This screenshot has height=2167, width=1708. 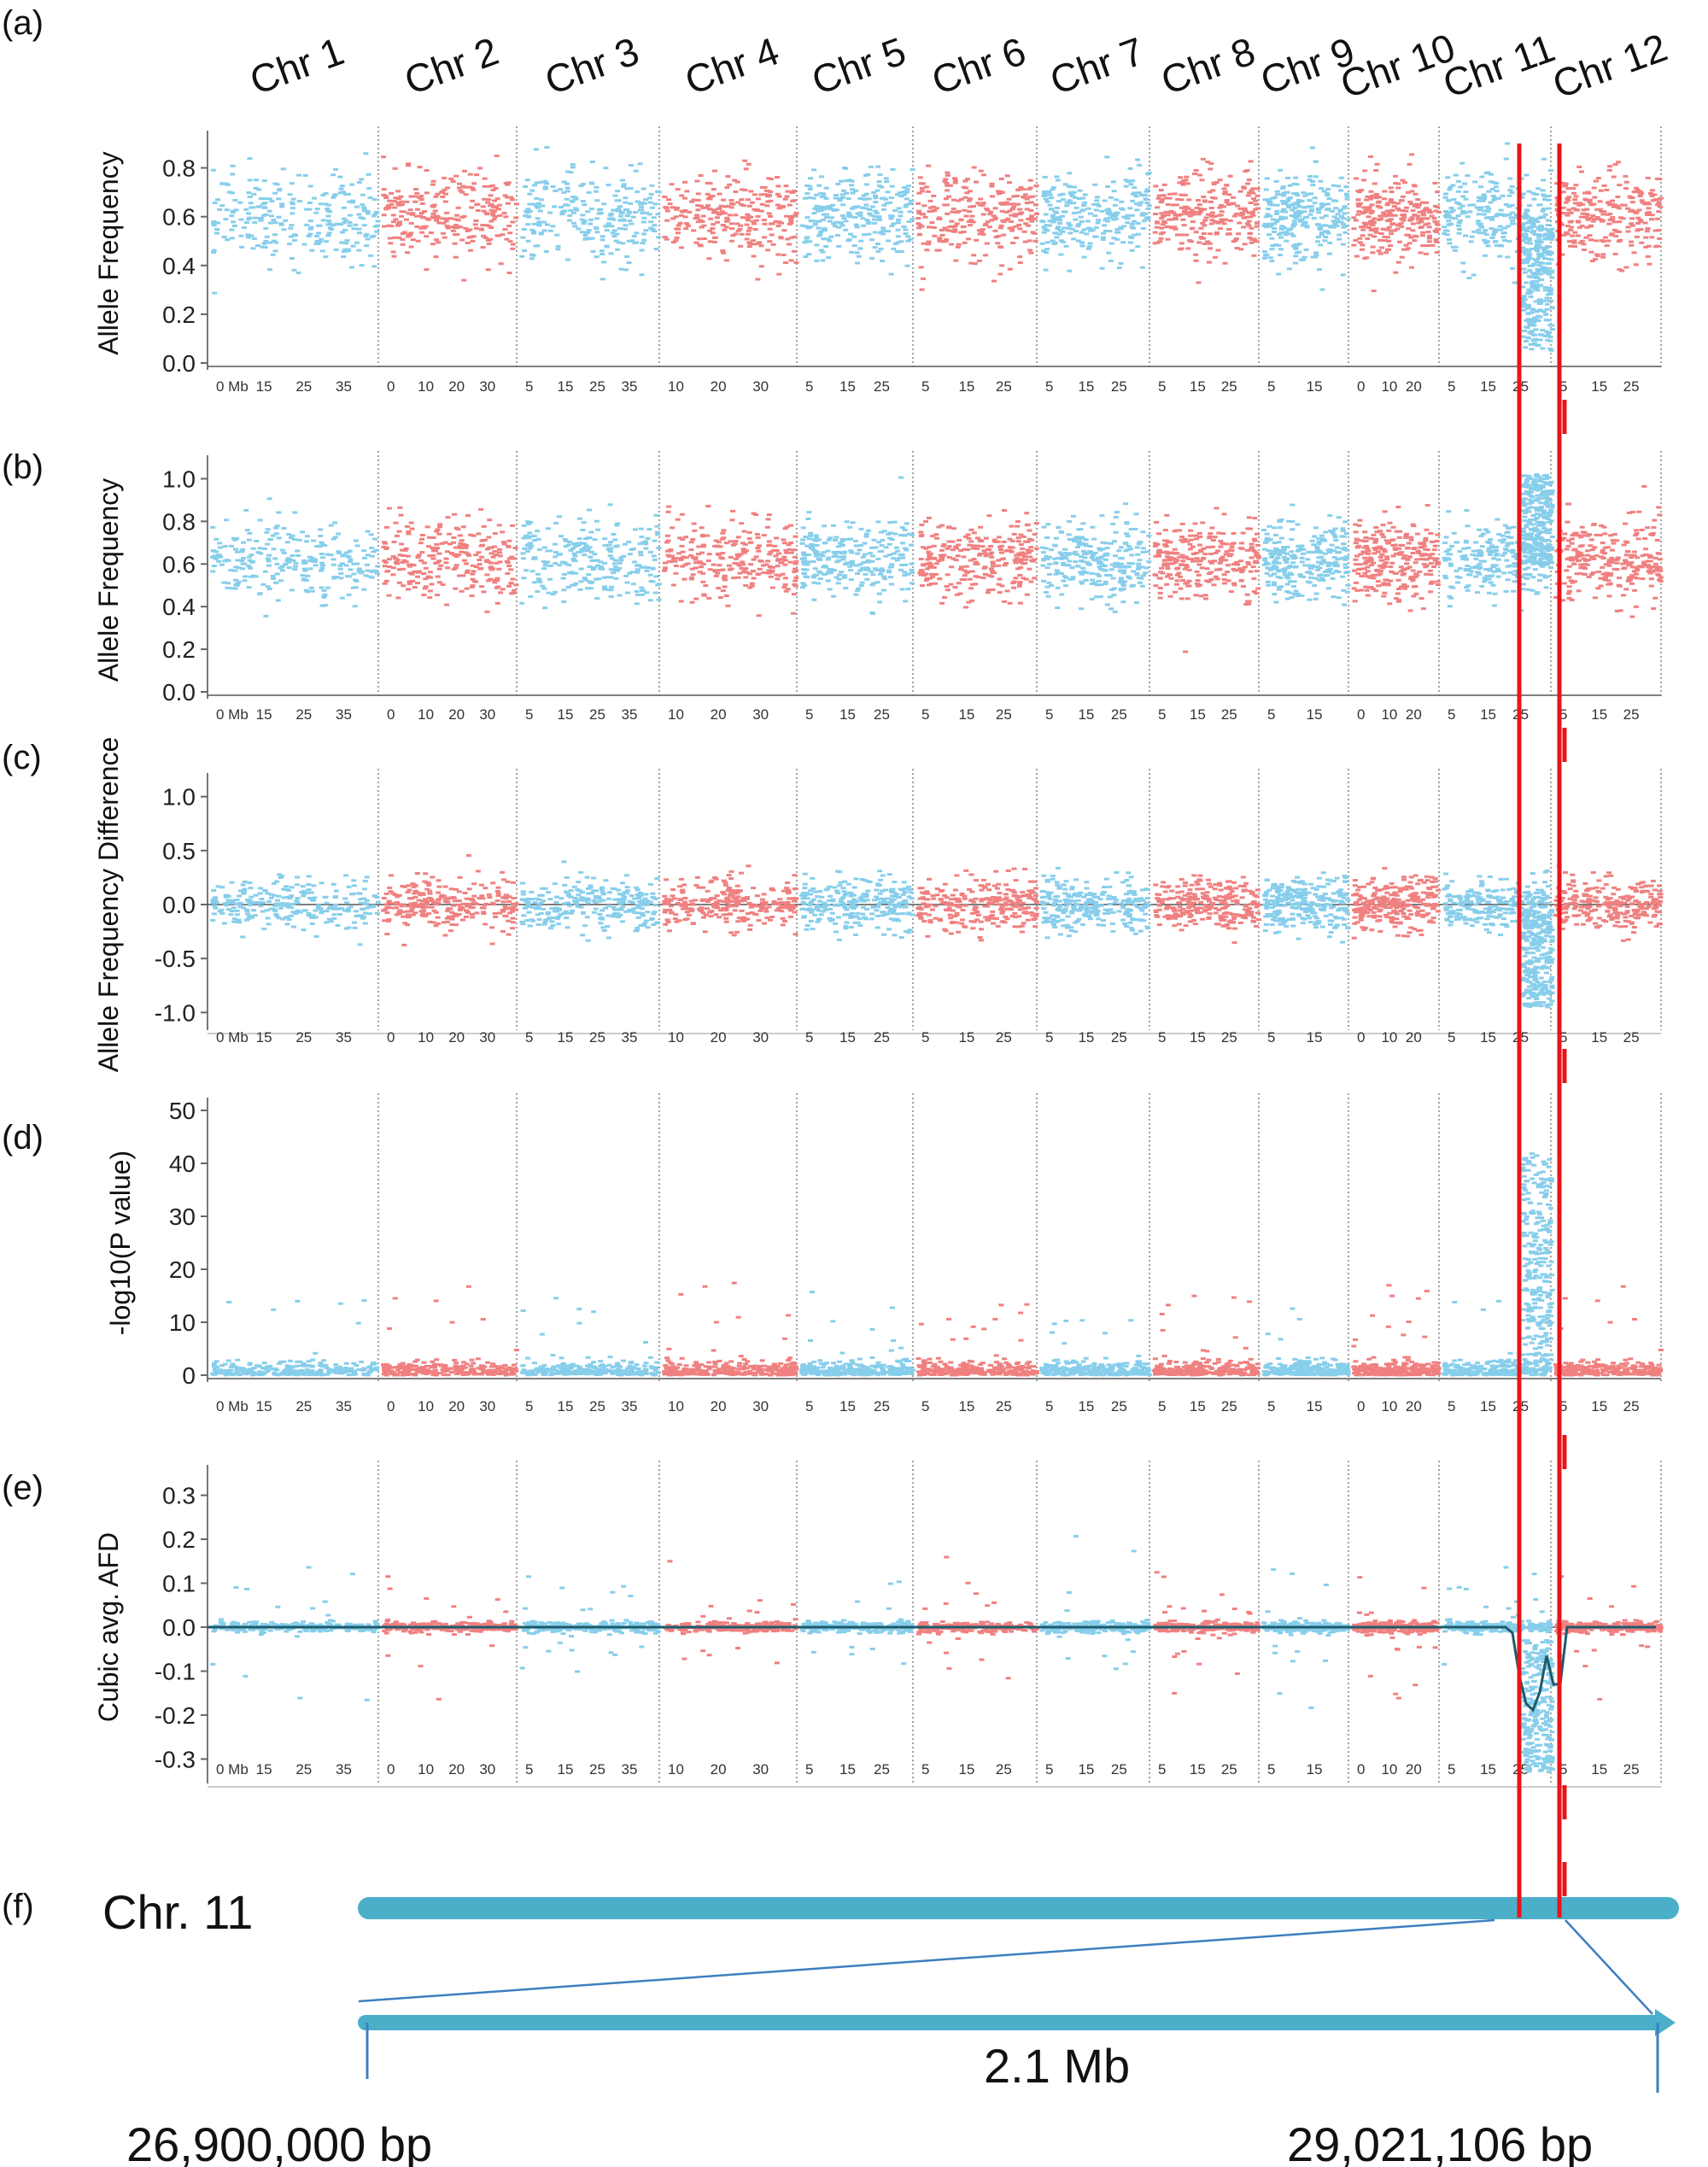 I want to click on y-tick-label: 0.4, so click(x=179, y=266).